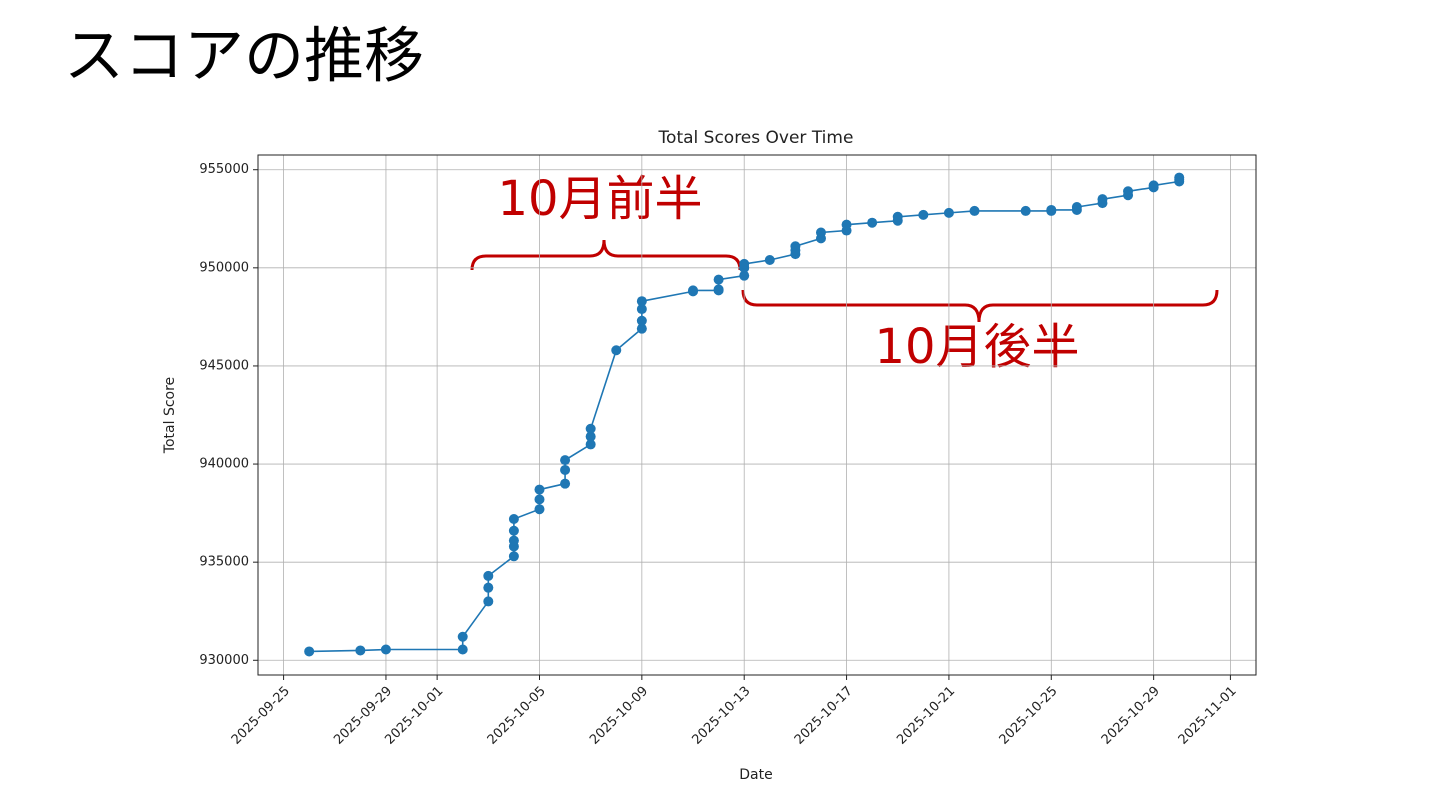 The width and height of the screenshot is (1440, 810). What do you see at coordinates (224, 660) in the screenshot?
I see `y-tick-label: 930000` at bounding box center [224, 660].